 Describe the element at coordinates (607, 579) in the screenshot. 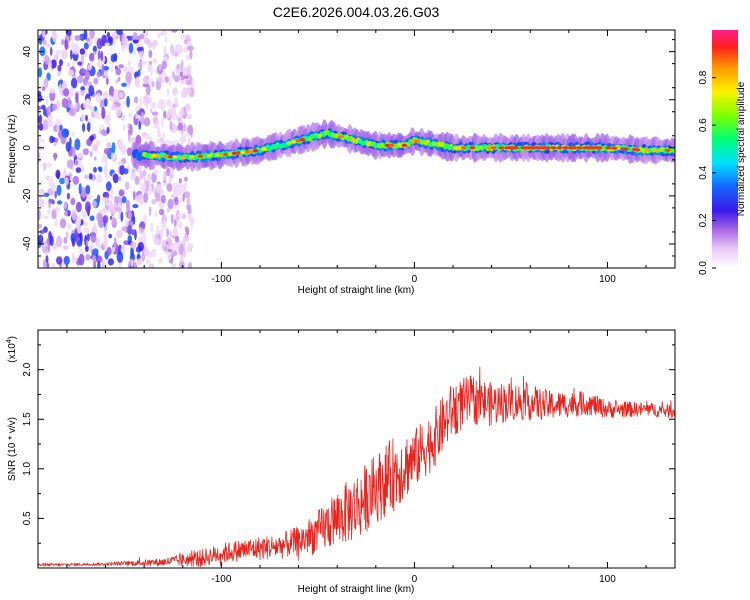

I see `snr-xtick-label: 100` at that location.